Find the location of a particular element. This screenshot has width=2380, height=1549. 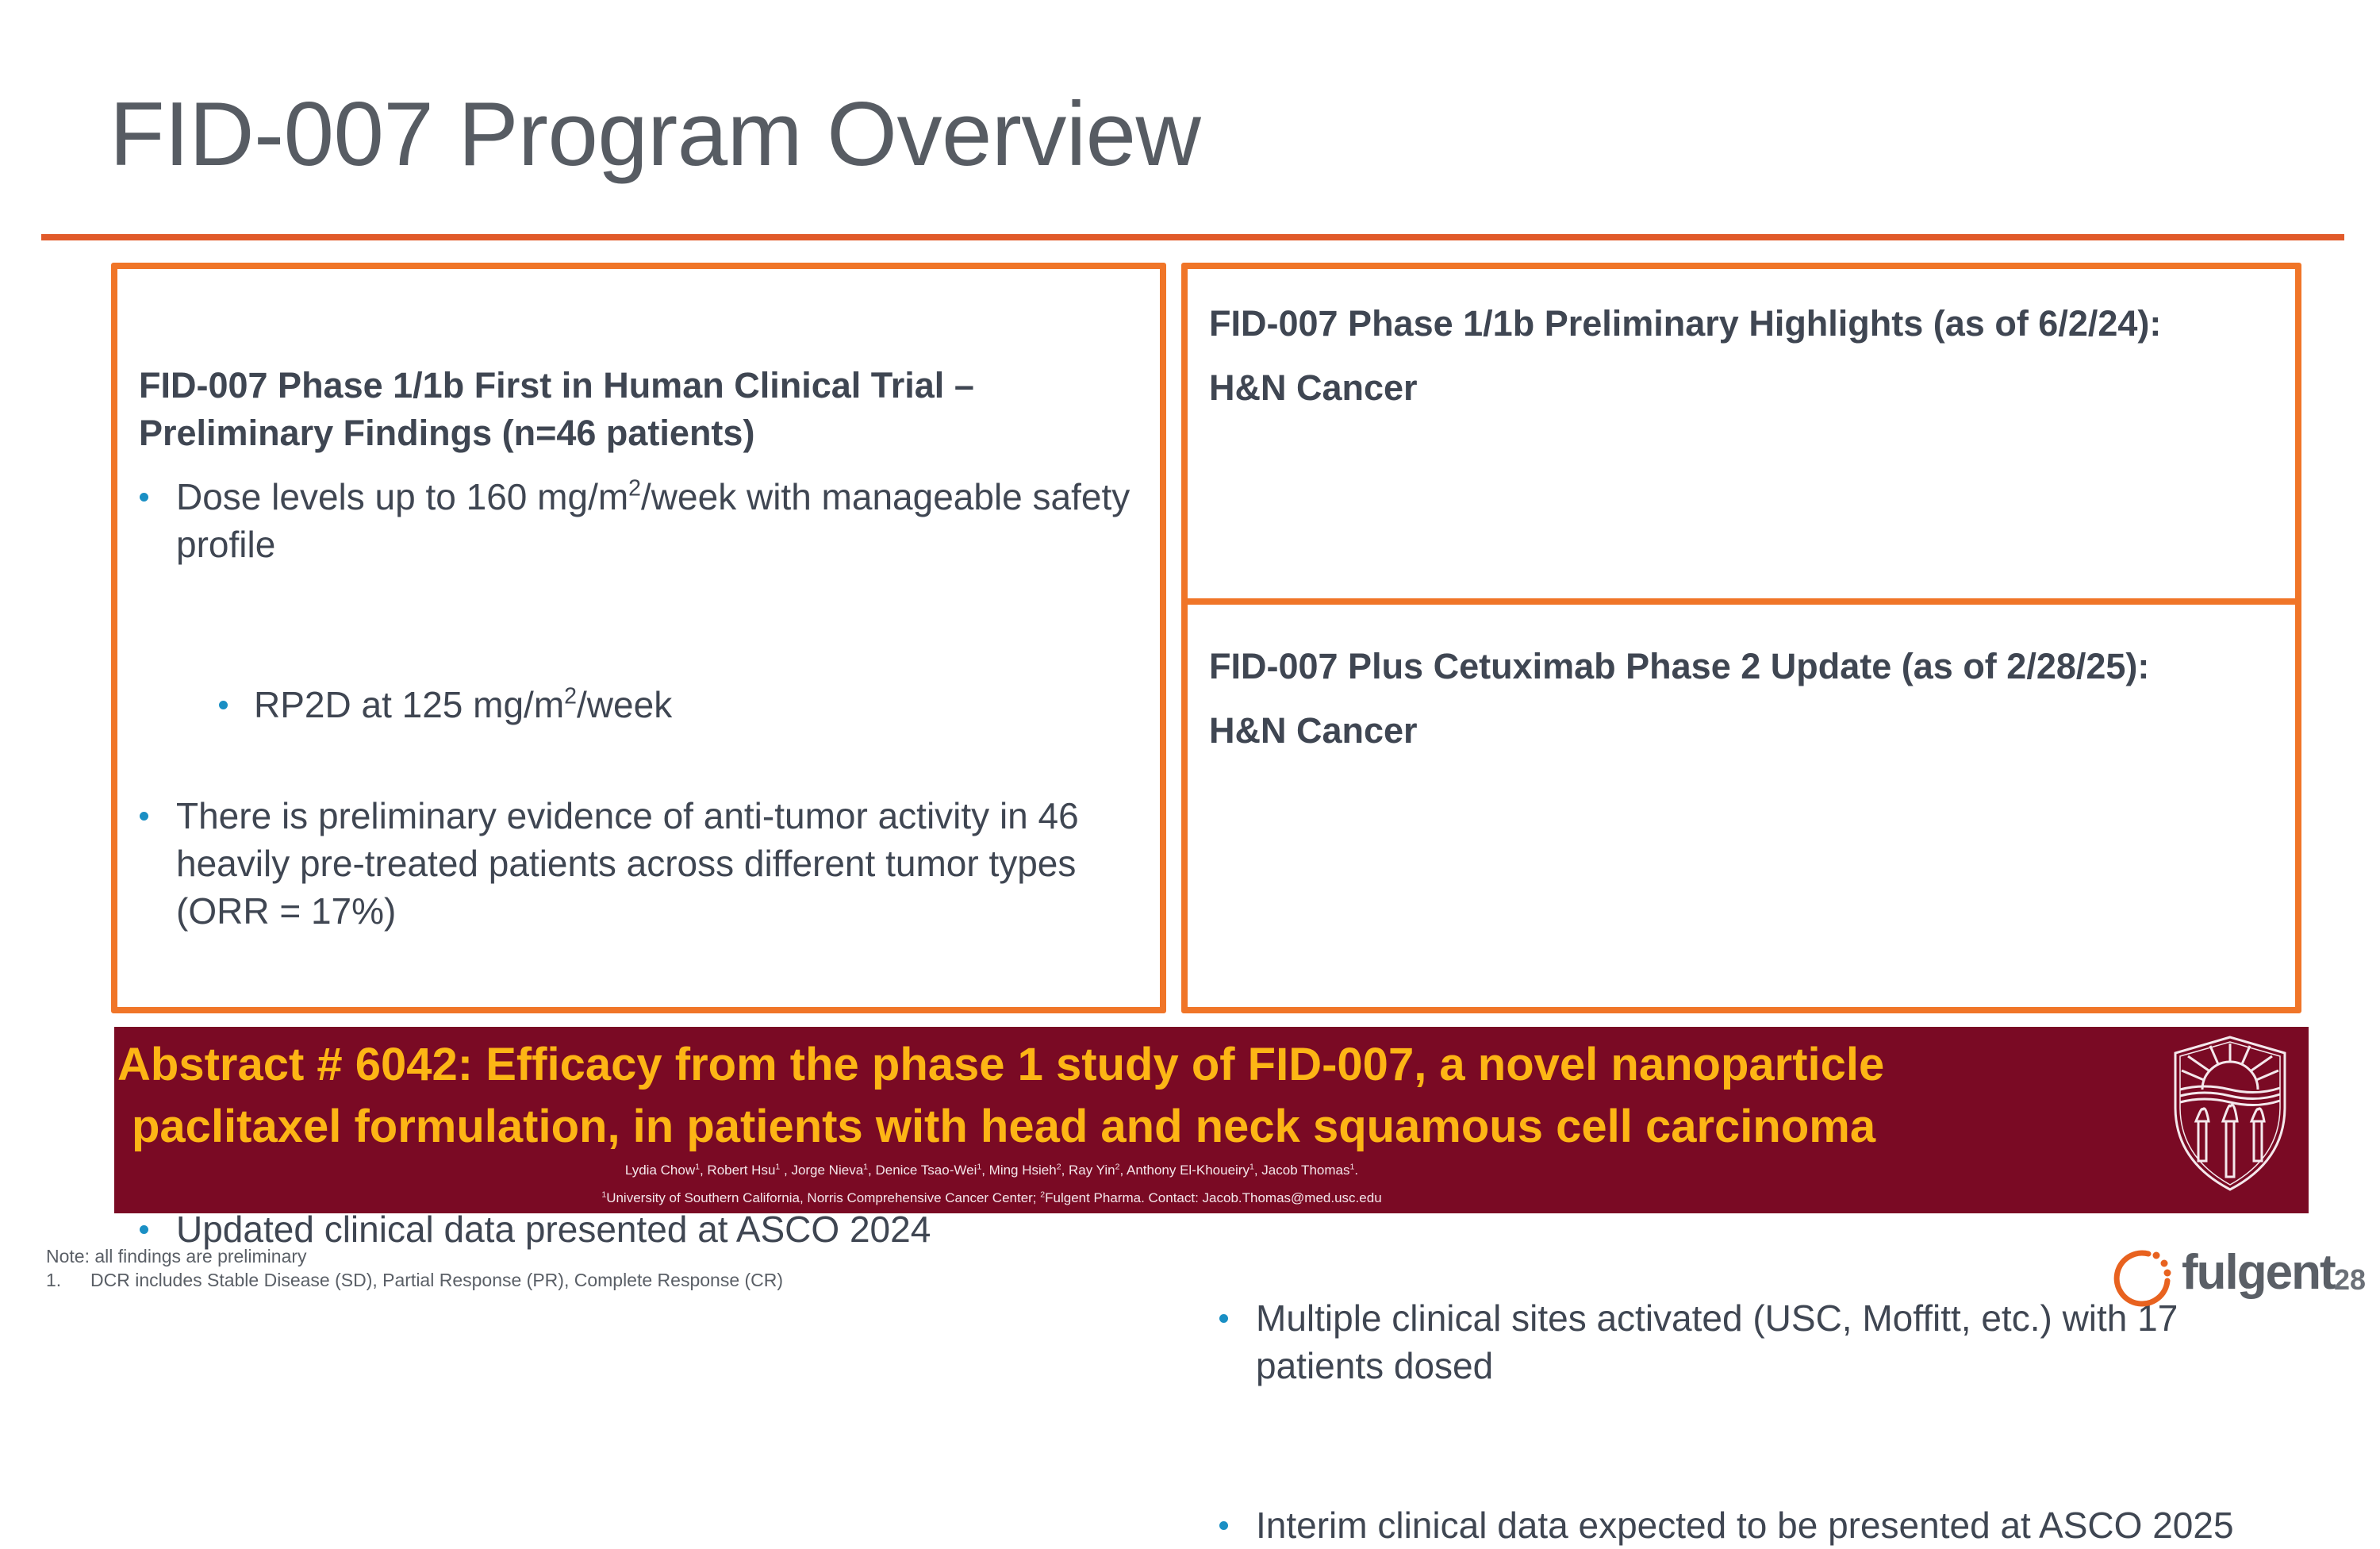

bullet-text: Dose levels up to 160 mg/m is located at coordinates (402, 496).